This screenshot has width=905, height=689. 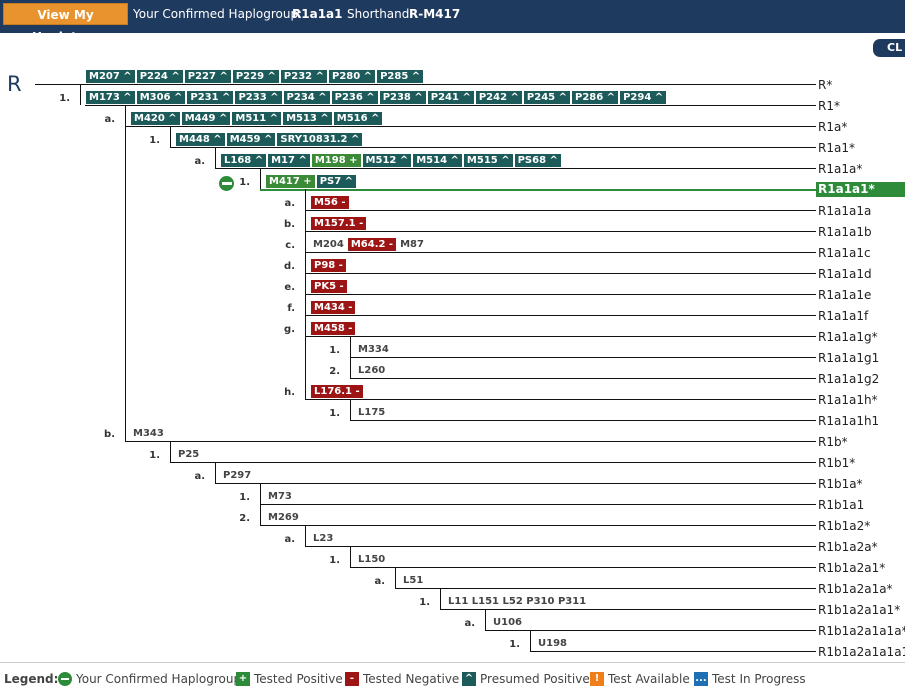 What do you see at coordinates (352, 76) in the screenshot?
I see `snp-marker: P280 ^` at bounding box center [352, 76].